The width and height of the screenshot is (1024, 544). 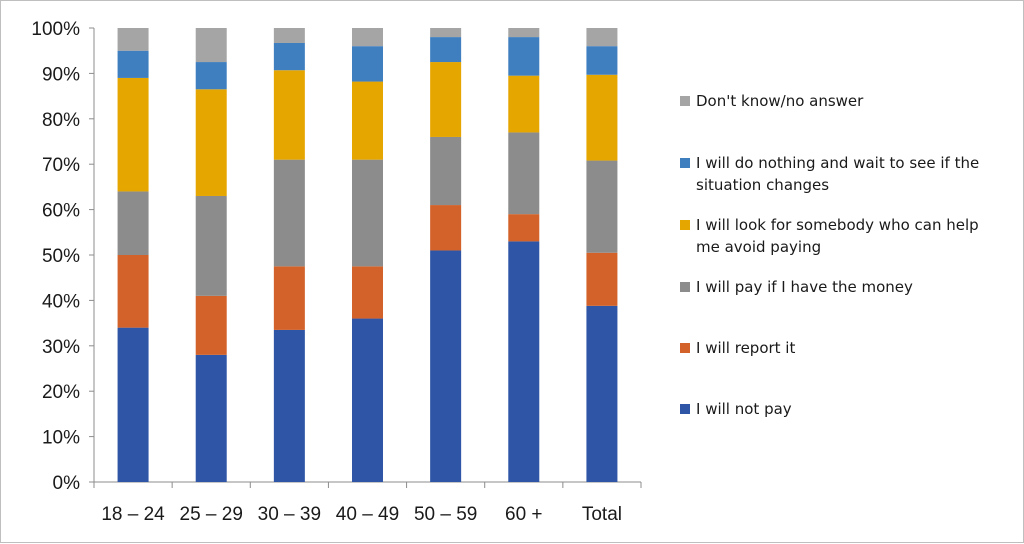 I want to click on x-tick-label: Total, so click(x=602, y=514).